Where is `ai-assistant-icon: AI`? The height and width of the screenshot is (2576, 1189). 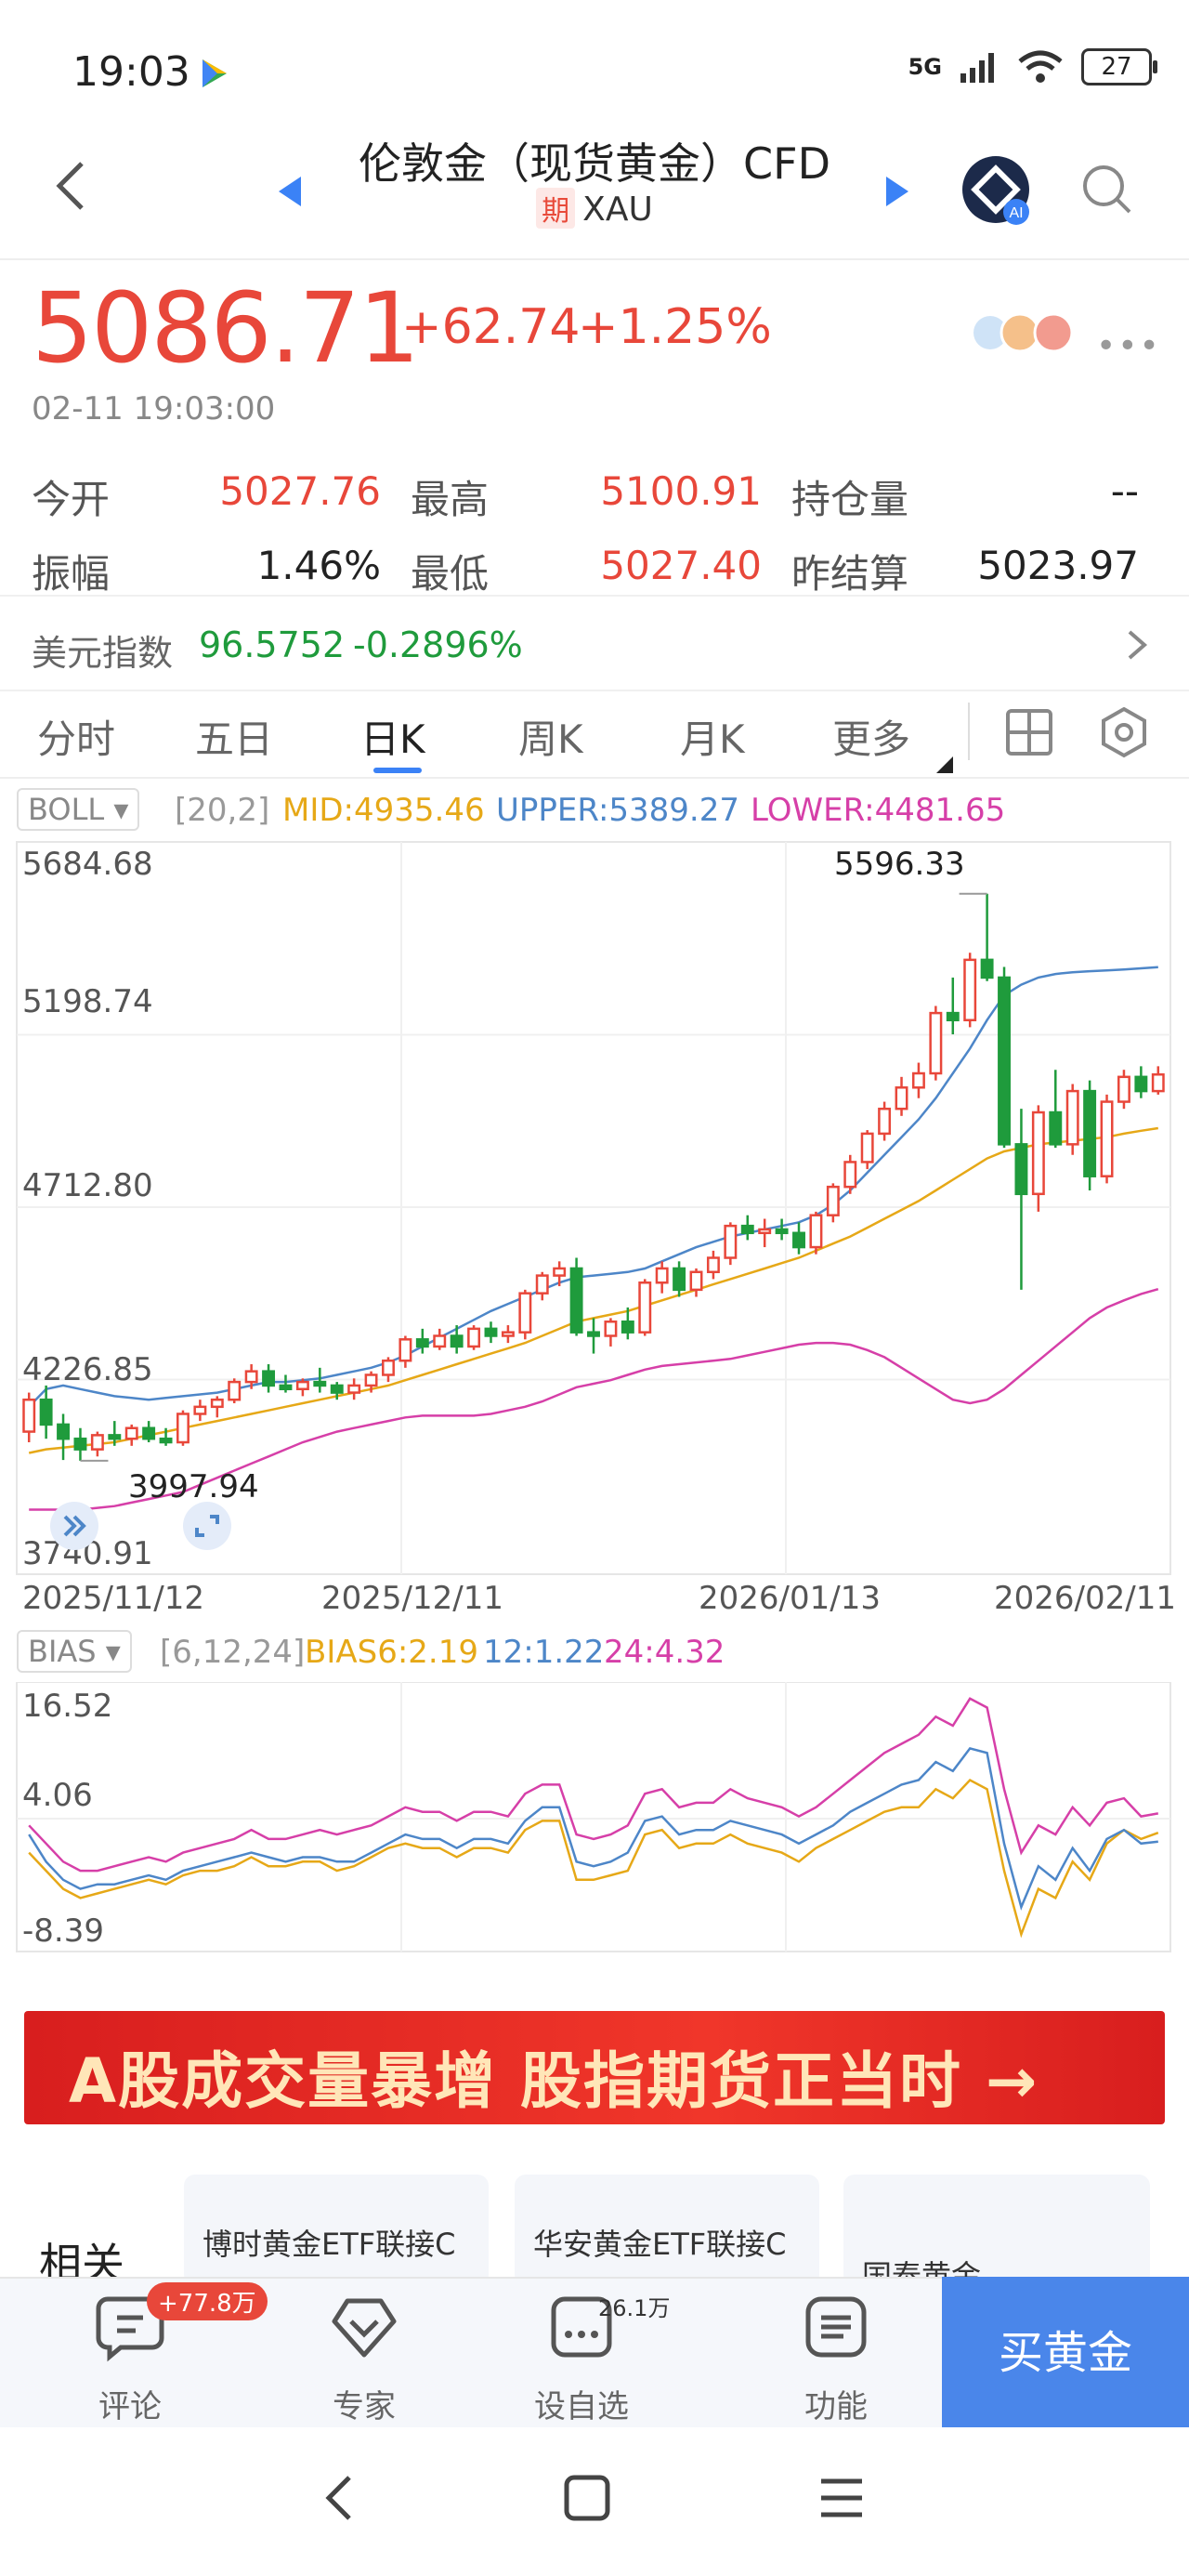 ai-assistant-icon: AI is located at coordinates (998, 191).